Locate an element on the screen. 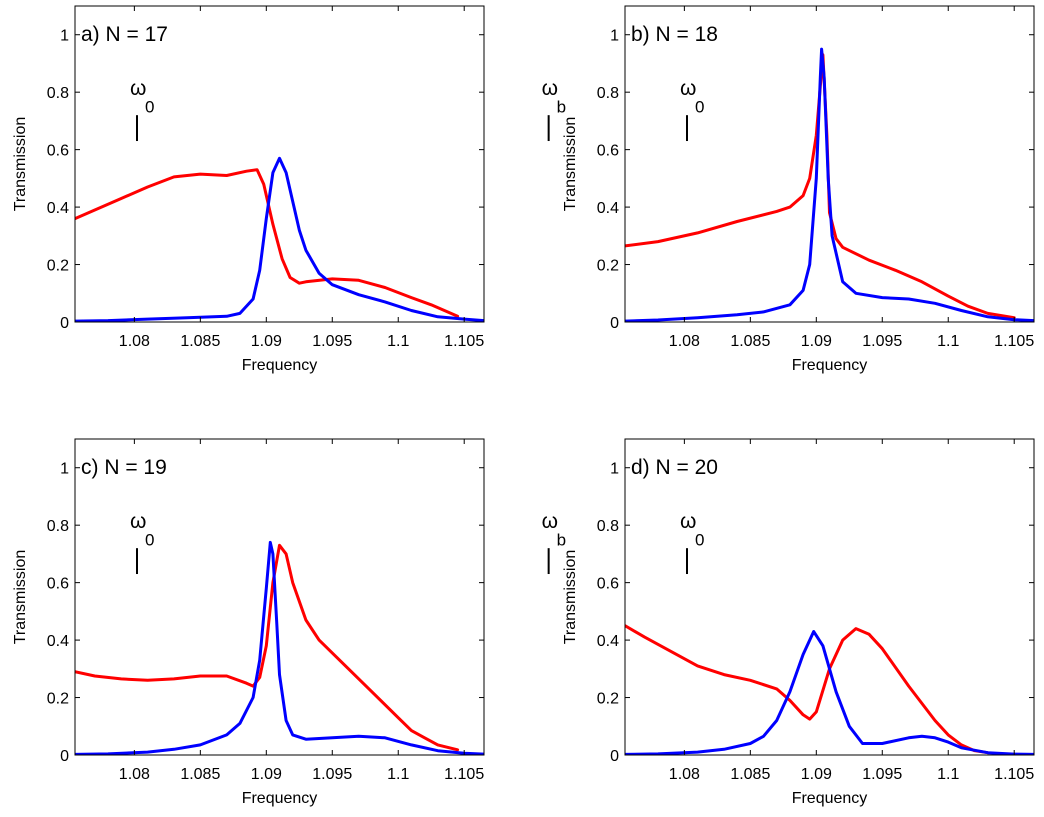 The image size is (1044, 817). chart-2-xtick-label-2: 1.09 is located at coordinates (266, 774).